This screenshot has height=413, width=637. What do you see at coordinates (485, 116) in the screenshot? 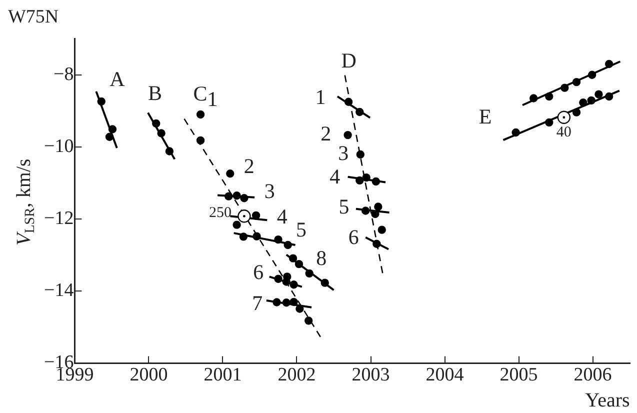
I see `annotation: E` at bounding box center [485, 116].